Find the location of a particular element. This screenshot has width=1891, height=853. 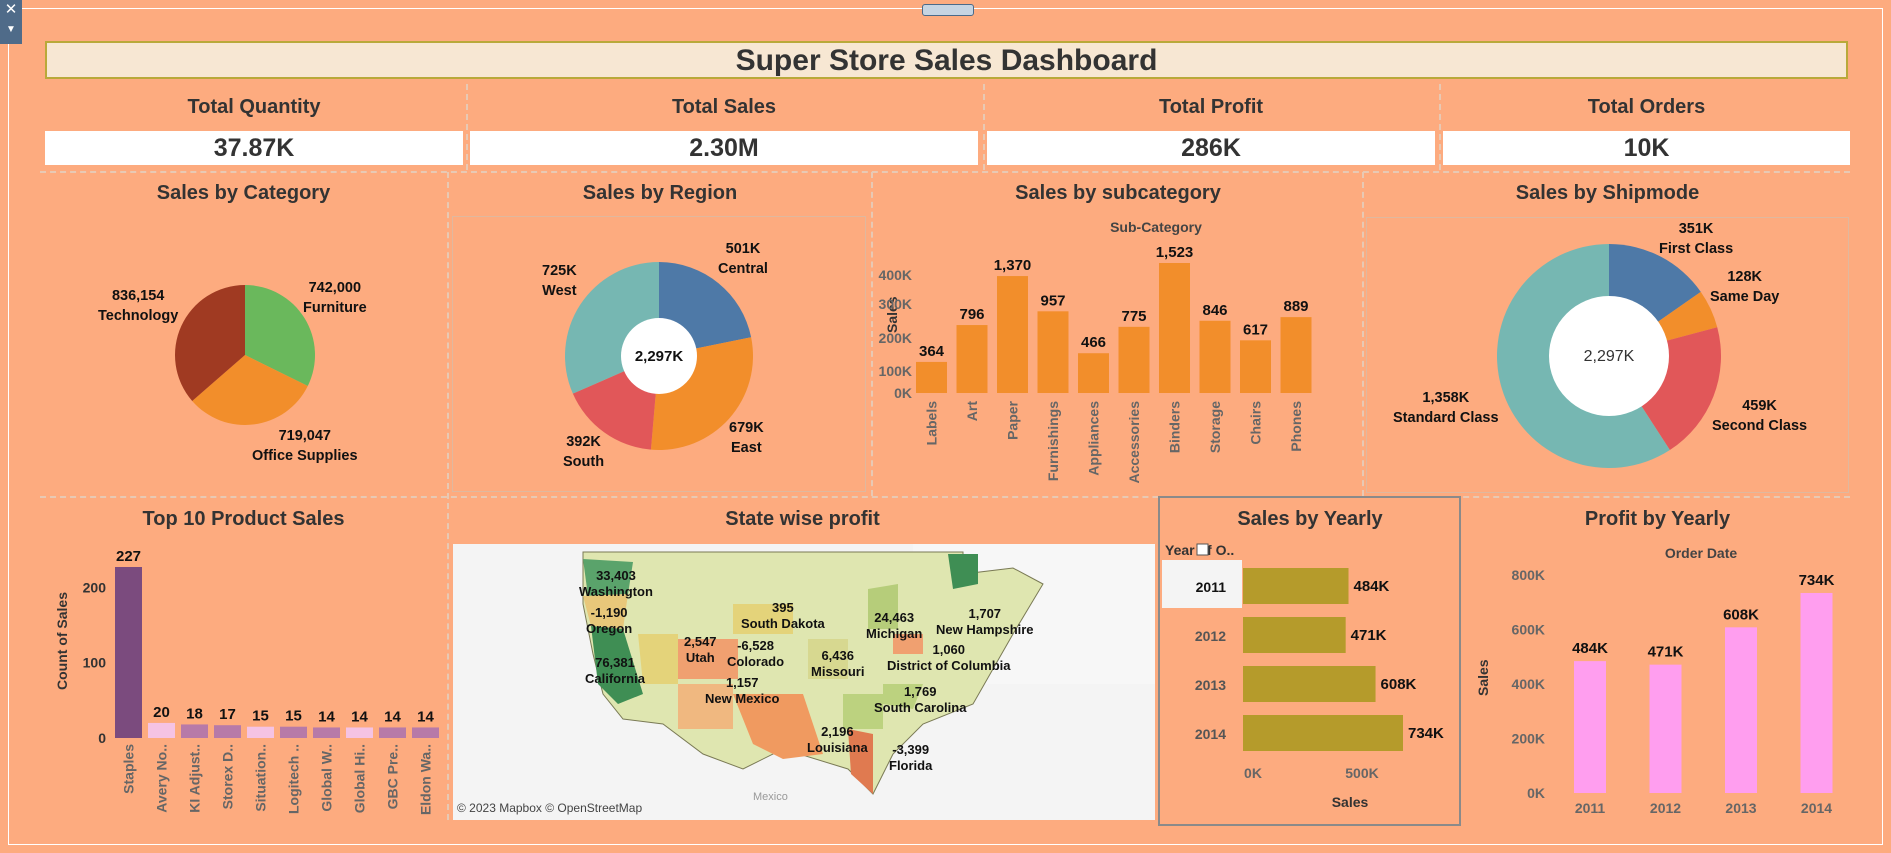

region-chart-frame is located at coordinates (659, 354).